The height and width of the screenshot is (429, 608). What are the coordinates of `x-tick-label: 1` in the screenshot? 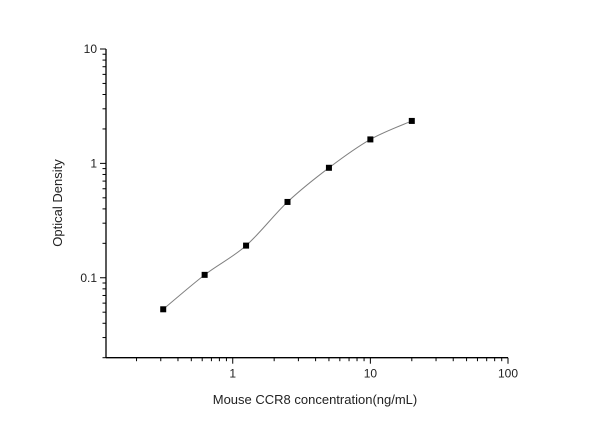 It's located at (232, 374).